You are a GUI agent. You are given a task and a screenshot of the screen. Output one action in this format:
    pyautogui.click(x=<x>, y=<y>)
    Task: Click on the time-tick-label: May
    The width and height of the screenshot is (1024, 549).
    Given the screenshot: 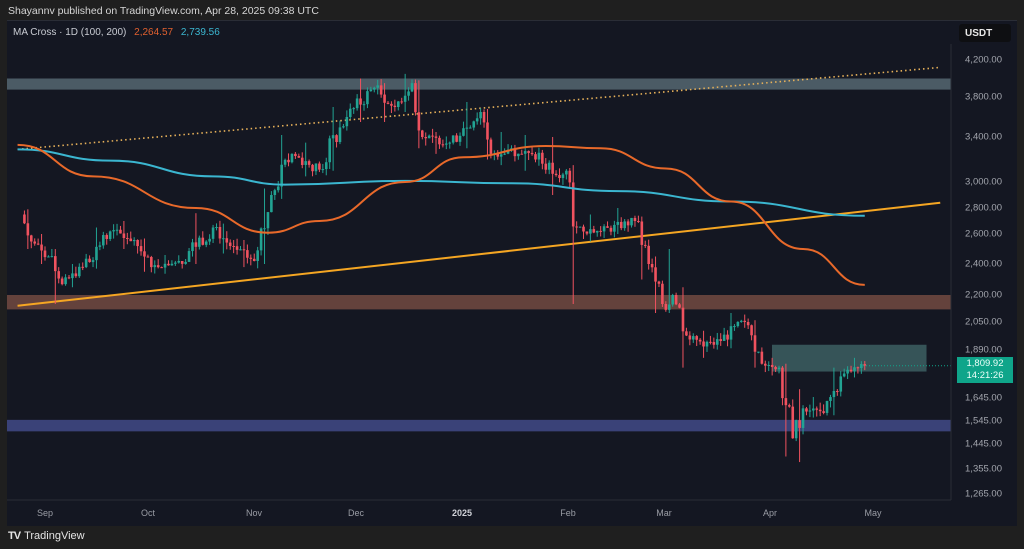 What is the action you would take?
    pyautogui.click(x=873, y=513)
    